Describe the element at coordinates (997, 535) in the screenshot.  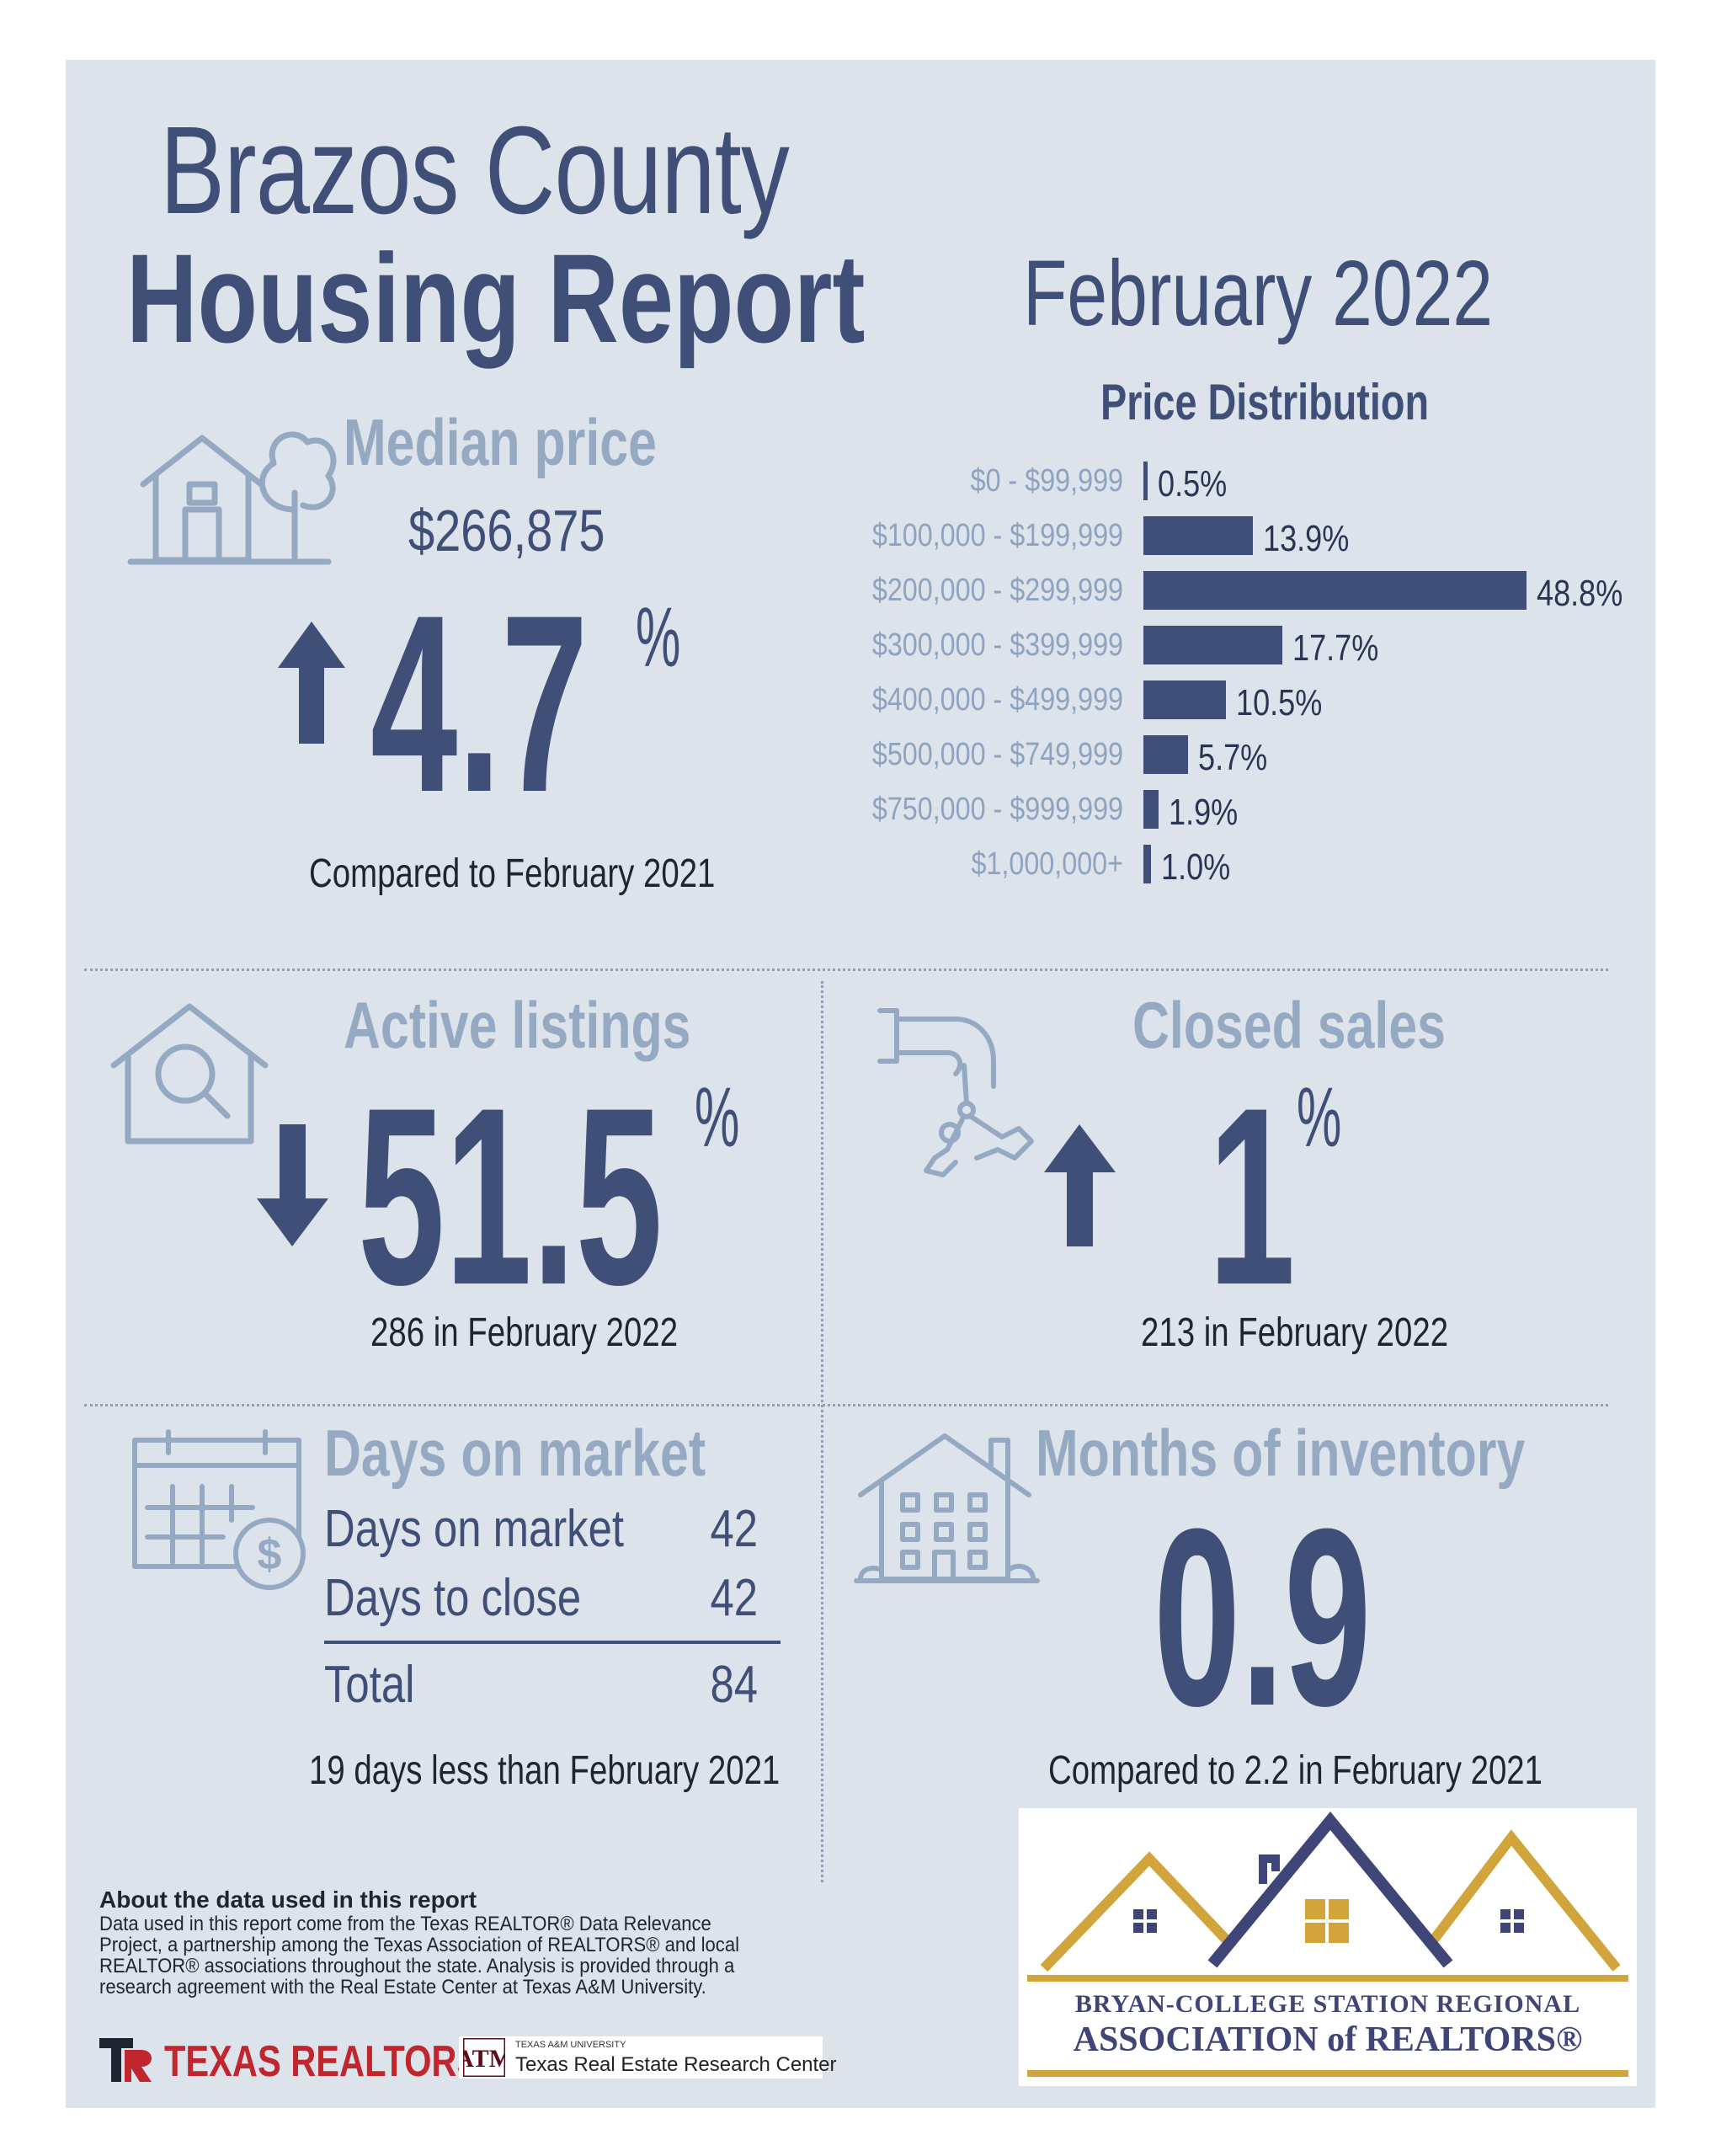
I see `price-range-label: $100,000 - $199,999` at that location.